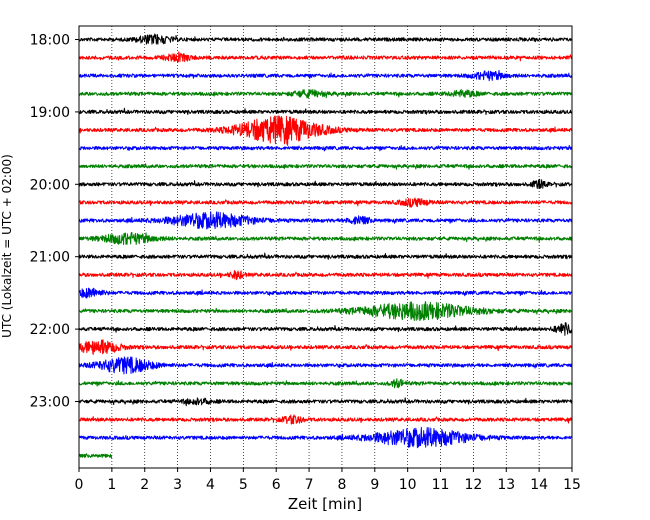 The height and width of the screenshot is (520, 650). I want to click on trace-1945, so click(325, 166).